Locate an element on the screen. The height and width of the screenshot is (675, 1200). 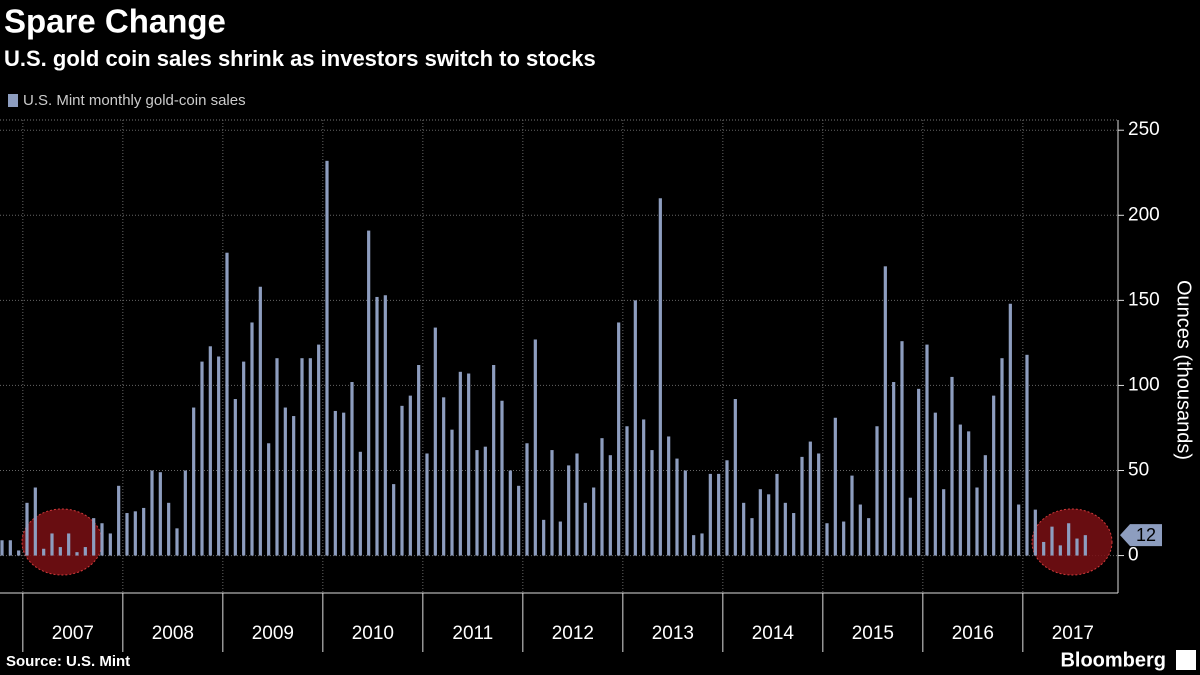
y-tick-label: 200 is located at coordinates (1144, 214).